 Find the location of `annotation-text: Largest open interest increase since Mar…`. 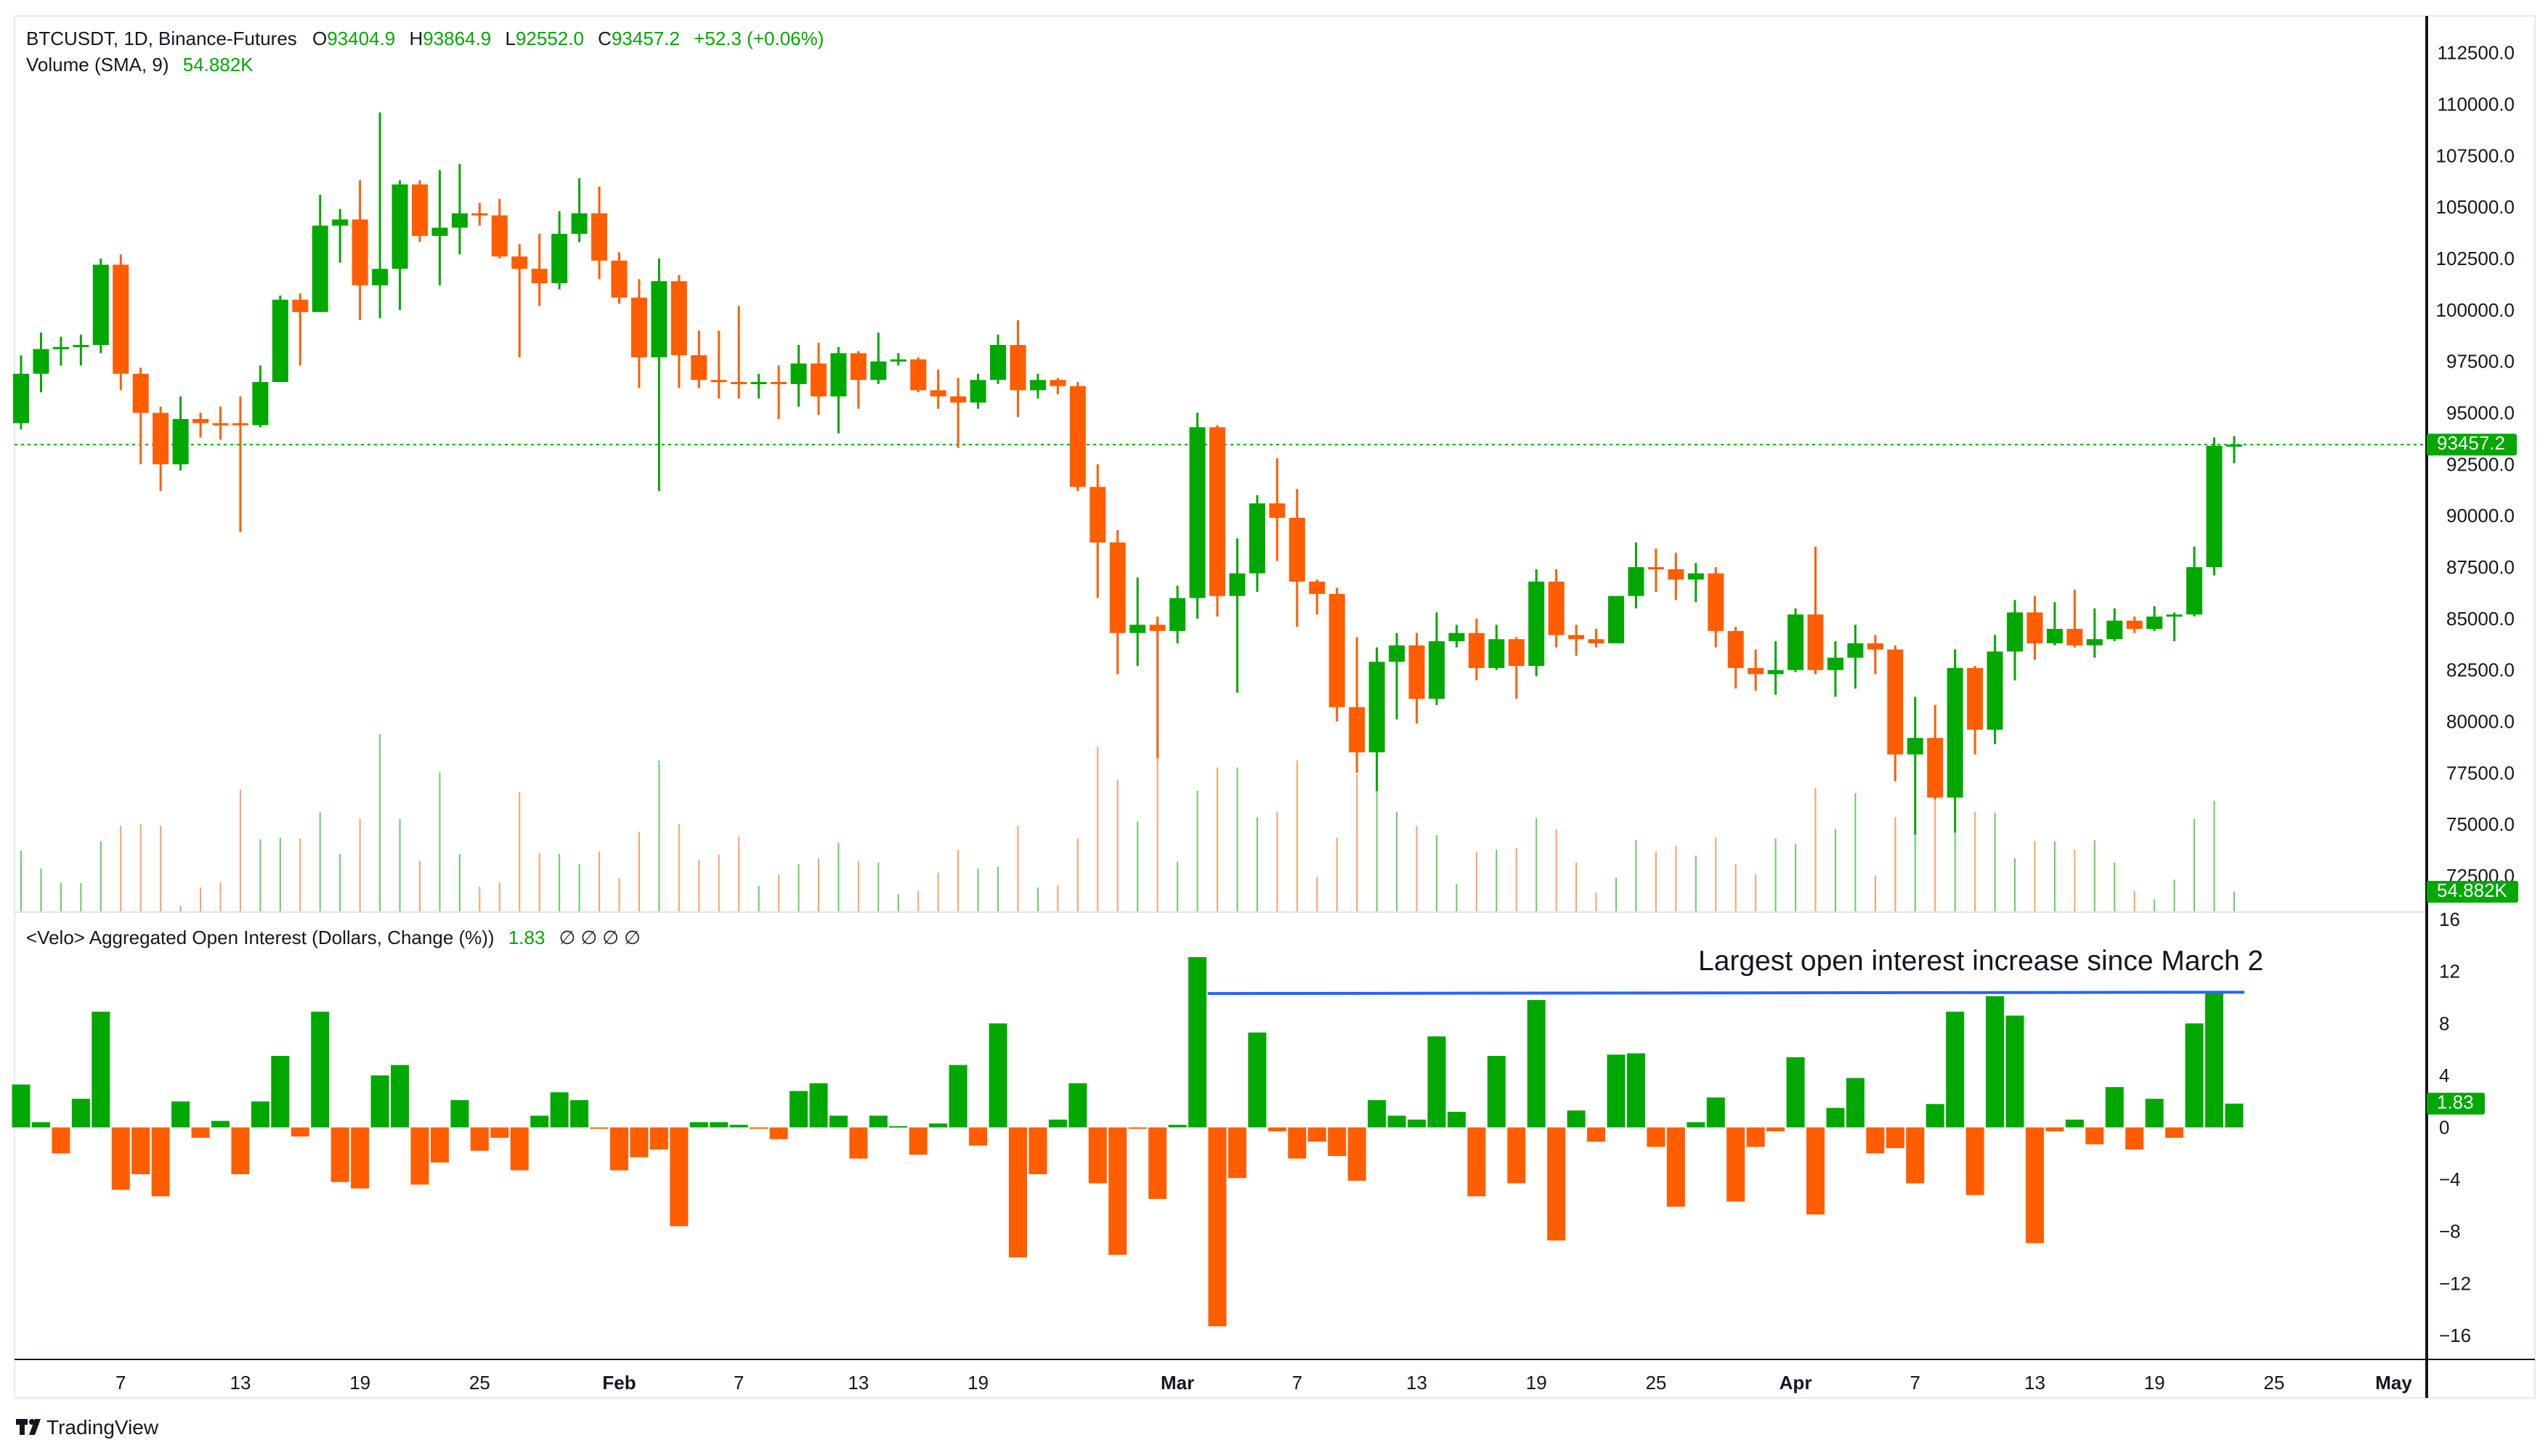

annotation-text: Largest open interest increase since Mar… is located at coordinates (1981, 961).